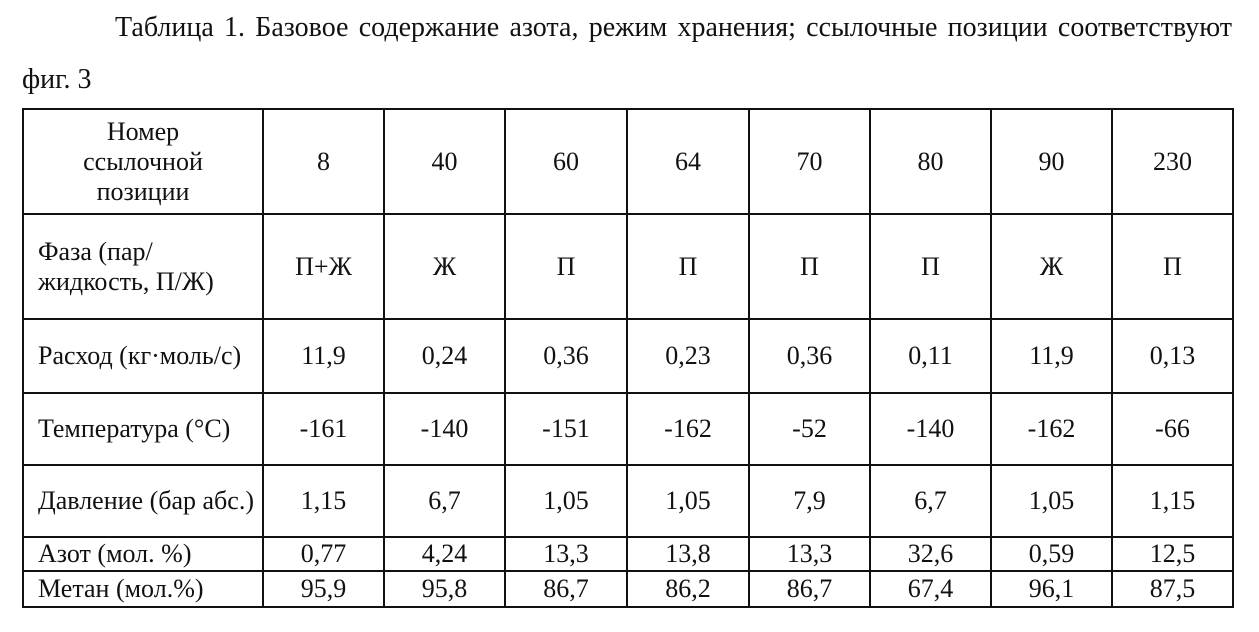 This screenshot has height=632, width=1259. What do you see at coordinates (444, 589) in the screenshot?
I see `table-cell: 95,8` at bounding box center [444, 589].